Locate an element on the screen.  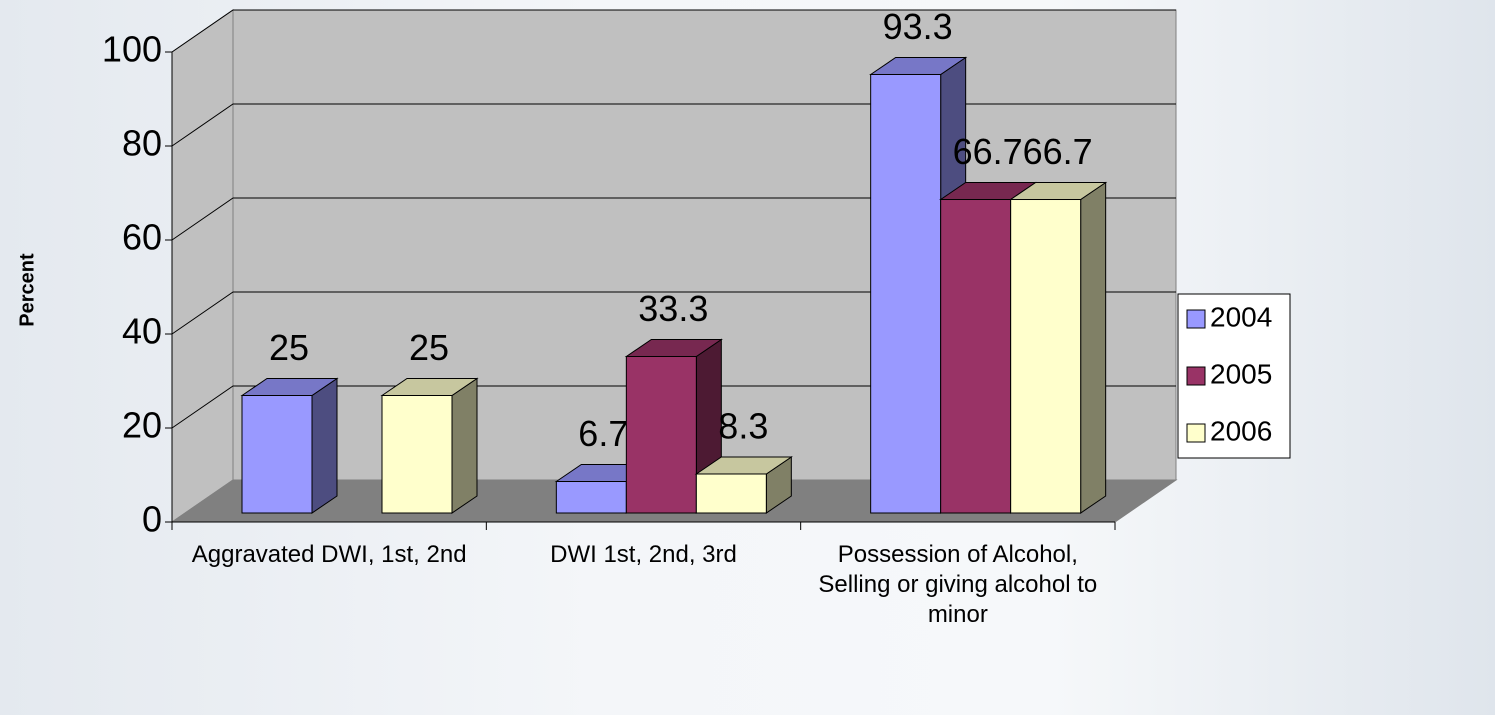
side-wall is located at coordinates (202, 266).